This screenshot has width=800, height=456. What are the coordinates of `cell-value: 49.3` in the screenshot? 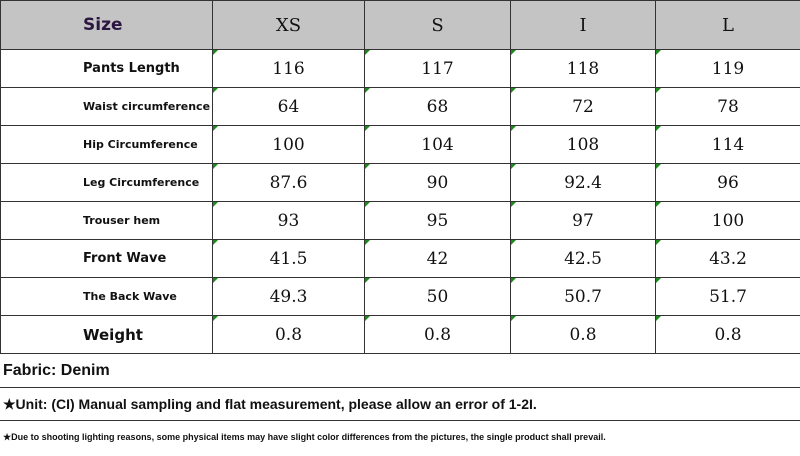 It's located at (288, 296).